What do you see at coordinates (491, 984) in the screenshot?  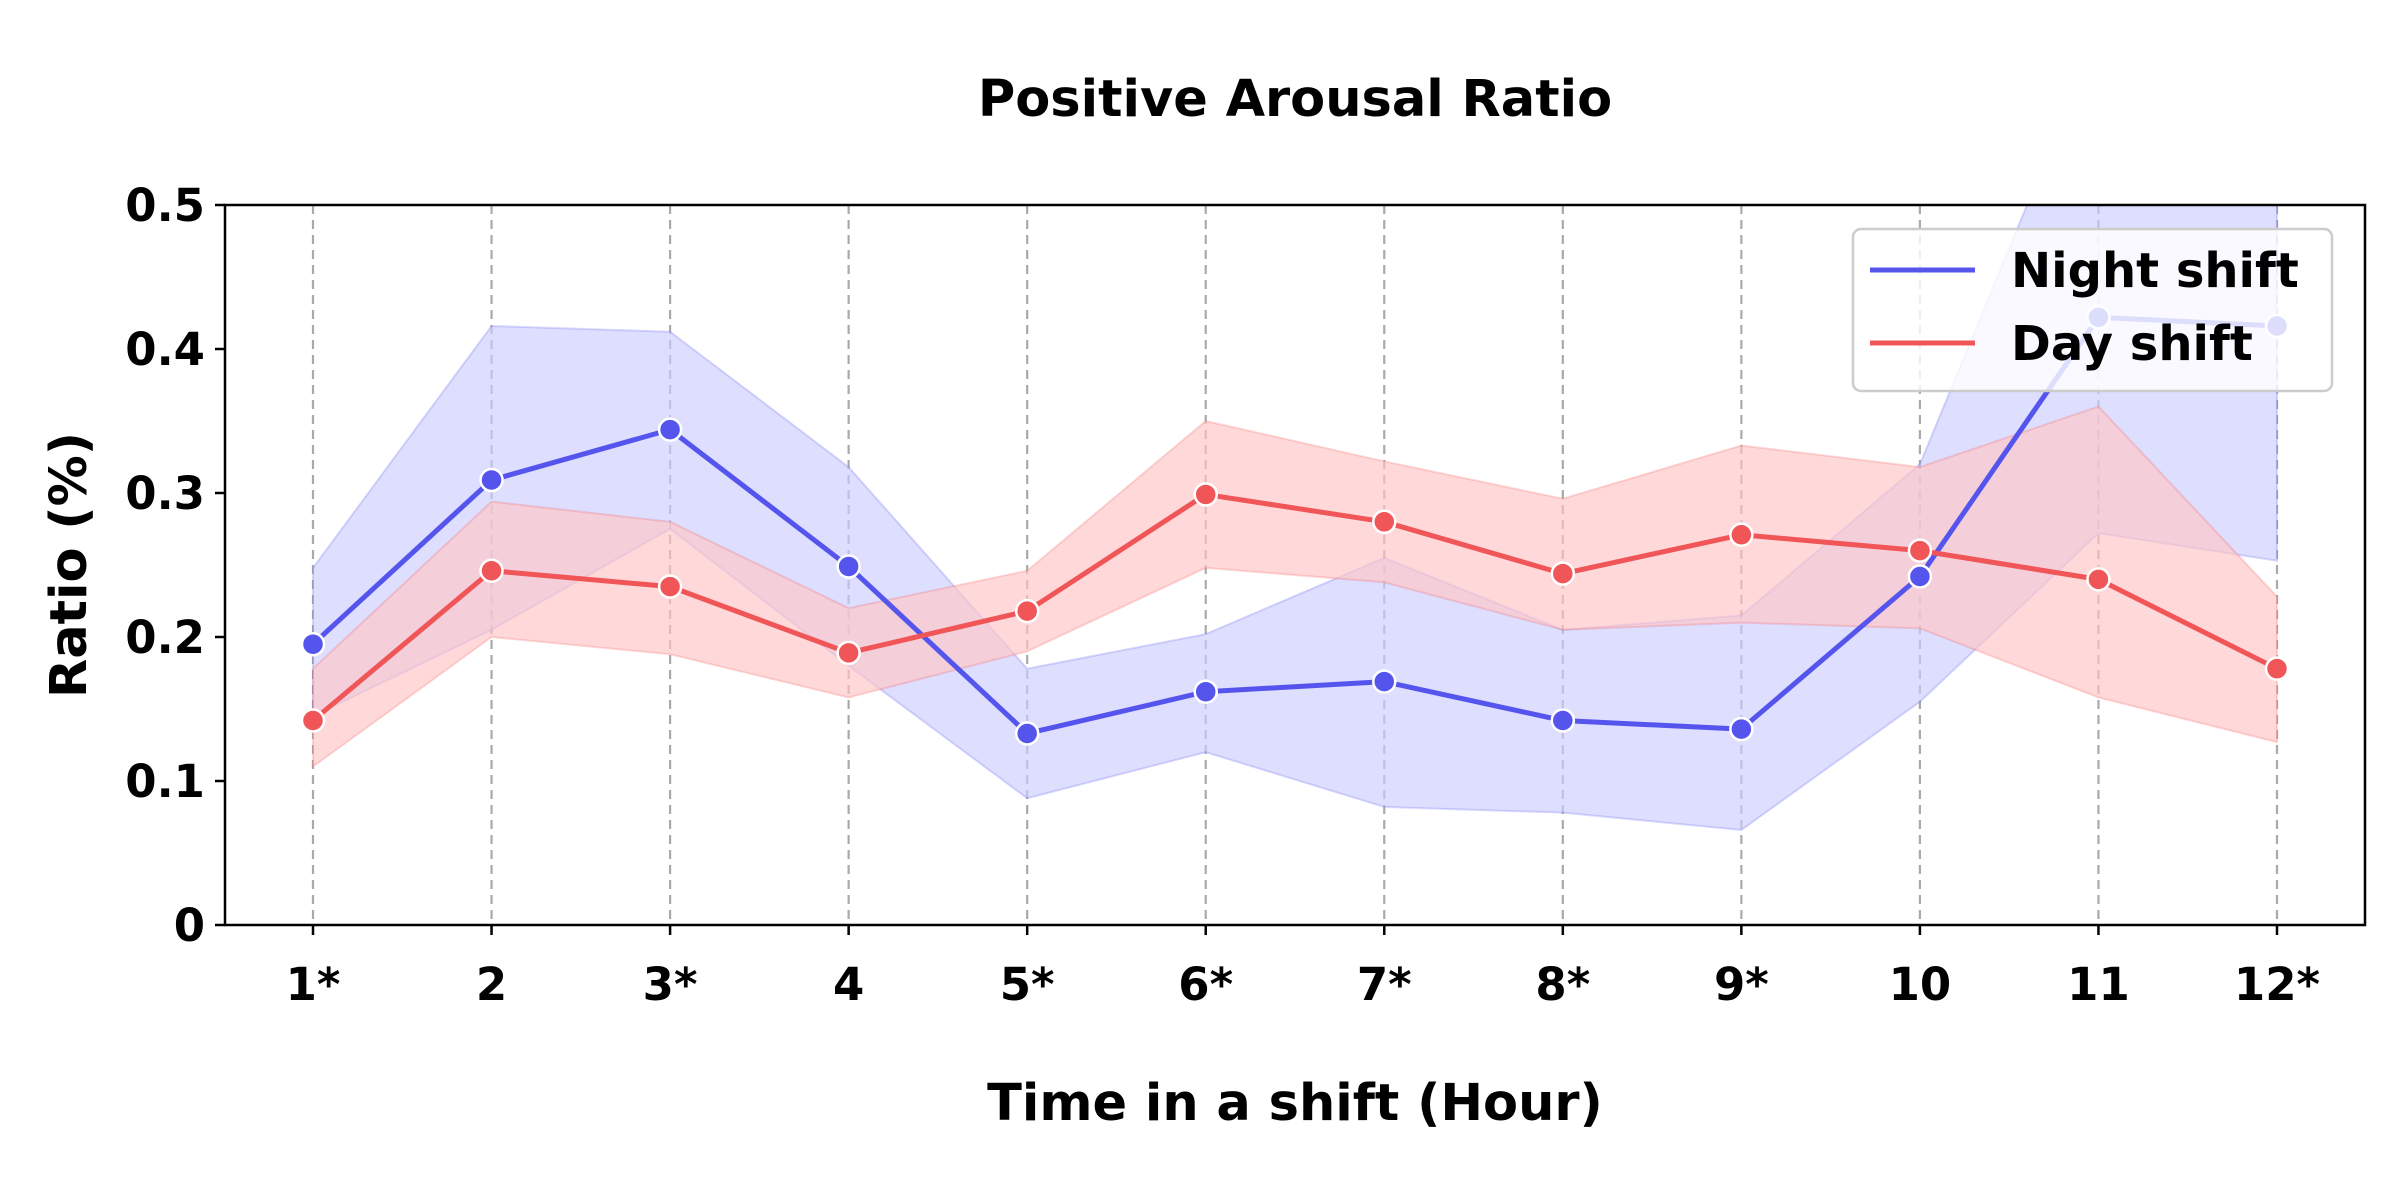 I see `x-tick-label: 2` at bounding box center [491, 984].